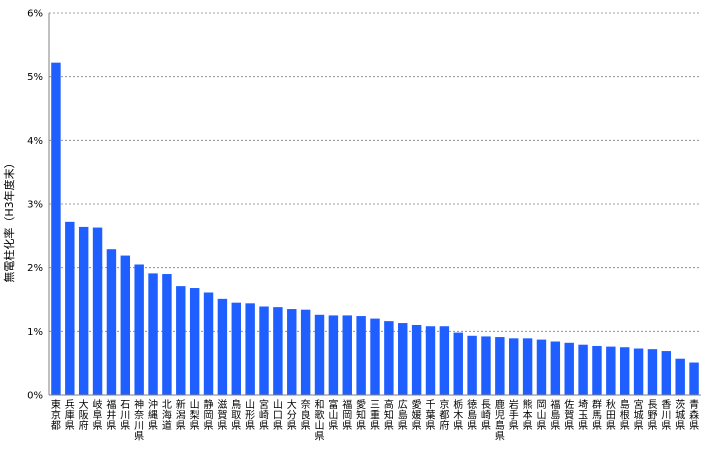 The height and width of the screenshot is (460, 720). I want to click on x-tick-label: 北海道, so click(167, 415).